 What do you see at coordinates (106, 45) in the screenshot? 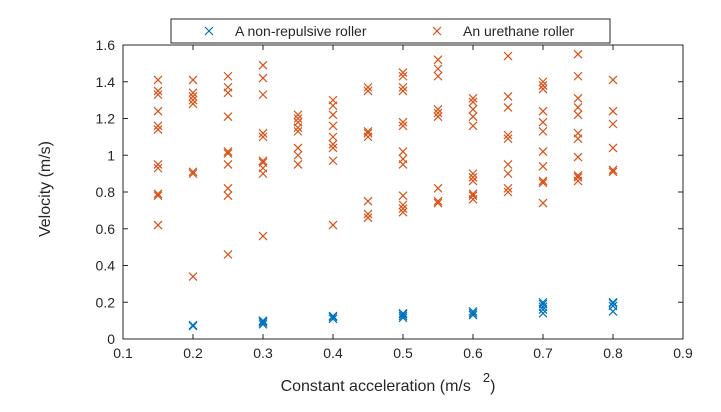
I see `y-tick-label: 1.6` at bounding box center [106, 45].